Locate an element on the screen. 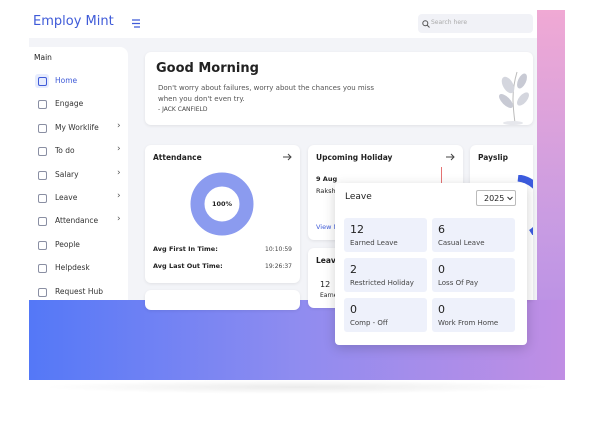 This screenshot has width=592, height=426. menu-item: Home is located at coordinates (78, 82).